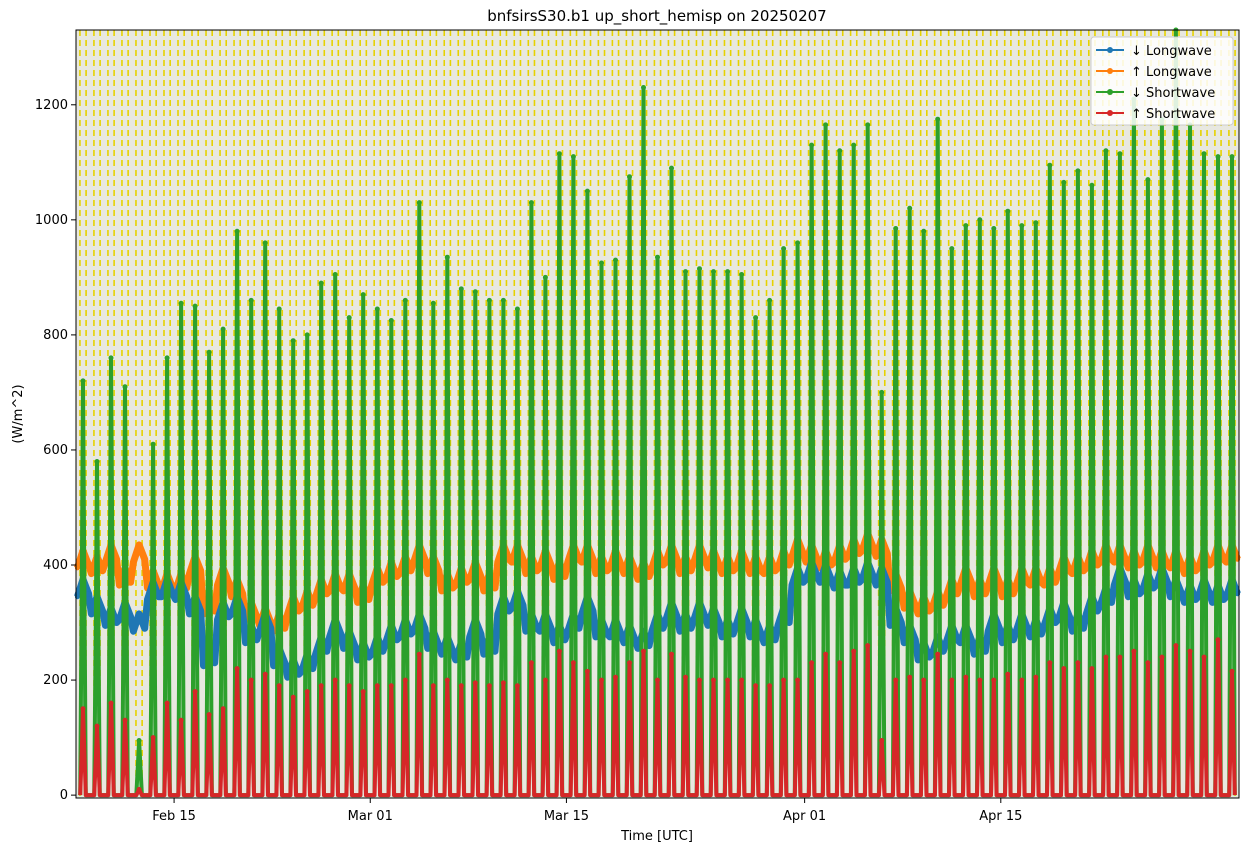 This screenshot has width=1247, height=853. What do you see at coordinates (370, 816) in the screenshot?
I see `x-tick-label: Mar 01` at bounding box center [370, 816].